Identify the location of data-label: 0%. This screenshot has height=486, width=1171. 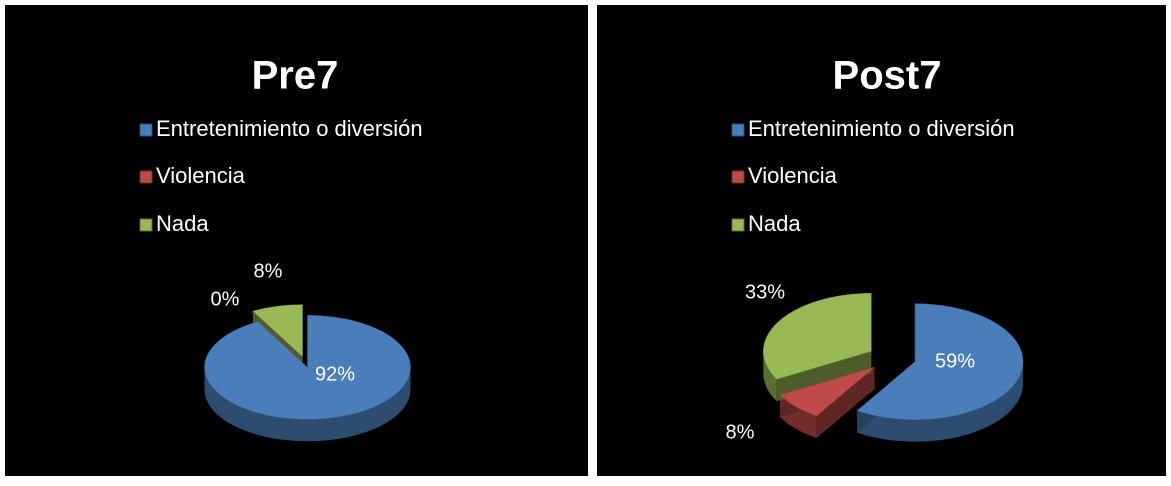
(225, 299).